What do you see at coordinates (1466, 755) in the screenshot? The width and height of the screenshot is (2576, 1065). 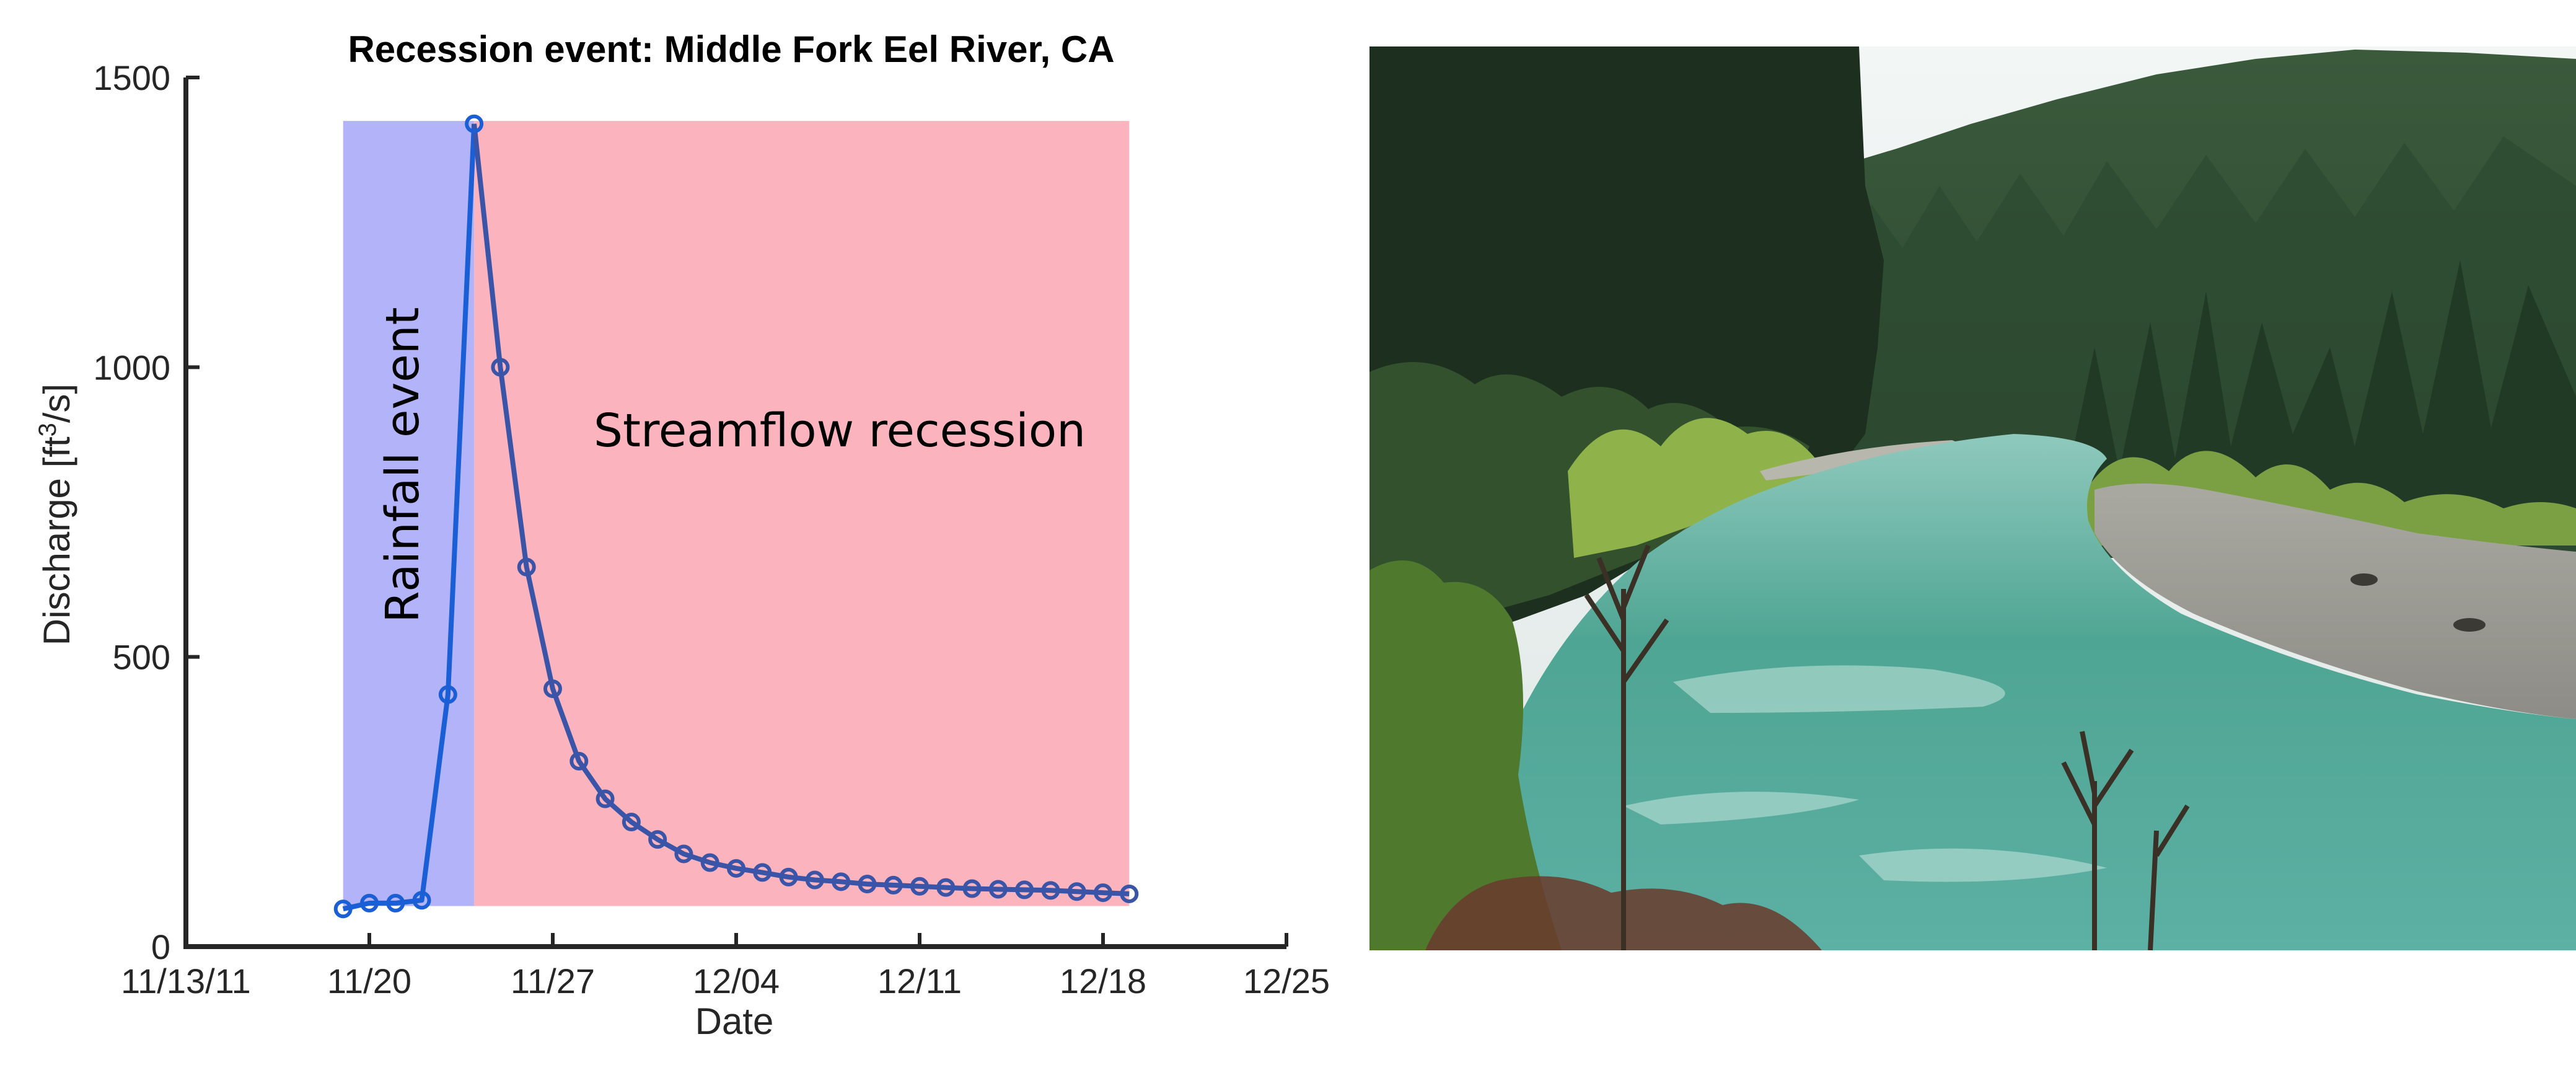 I see `foreground-vegetation` at bounding box center [1466, 755].